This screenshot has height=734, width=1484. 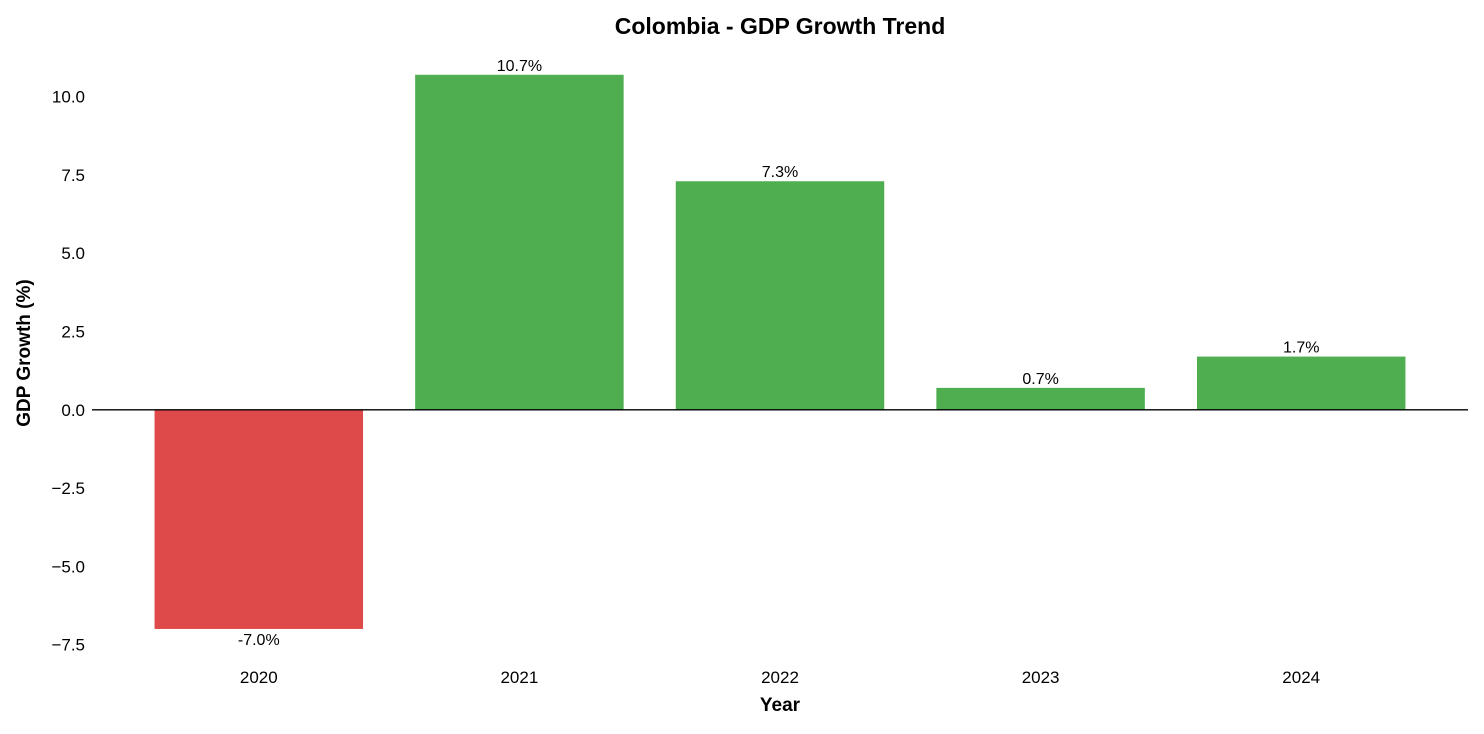 What do you see at coordinates (68, 488) in the screenshot?
I see `y-tick-label: −2.5` at bounding box center [68, 488].